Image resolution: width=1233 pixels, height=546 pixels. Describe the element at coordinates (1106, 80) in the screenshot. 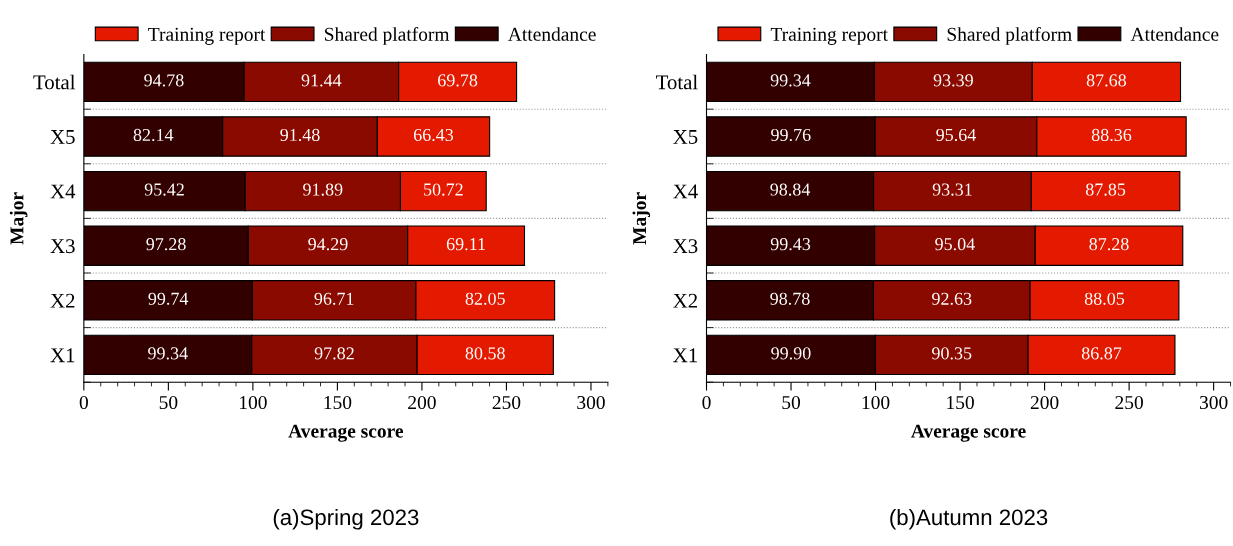

I see `data-label: 87.68` at that location.